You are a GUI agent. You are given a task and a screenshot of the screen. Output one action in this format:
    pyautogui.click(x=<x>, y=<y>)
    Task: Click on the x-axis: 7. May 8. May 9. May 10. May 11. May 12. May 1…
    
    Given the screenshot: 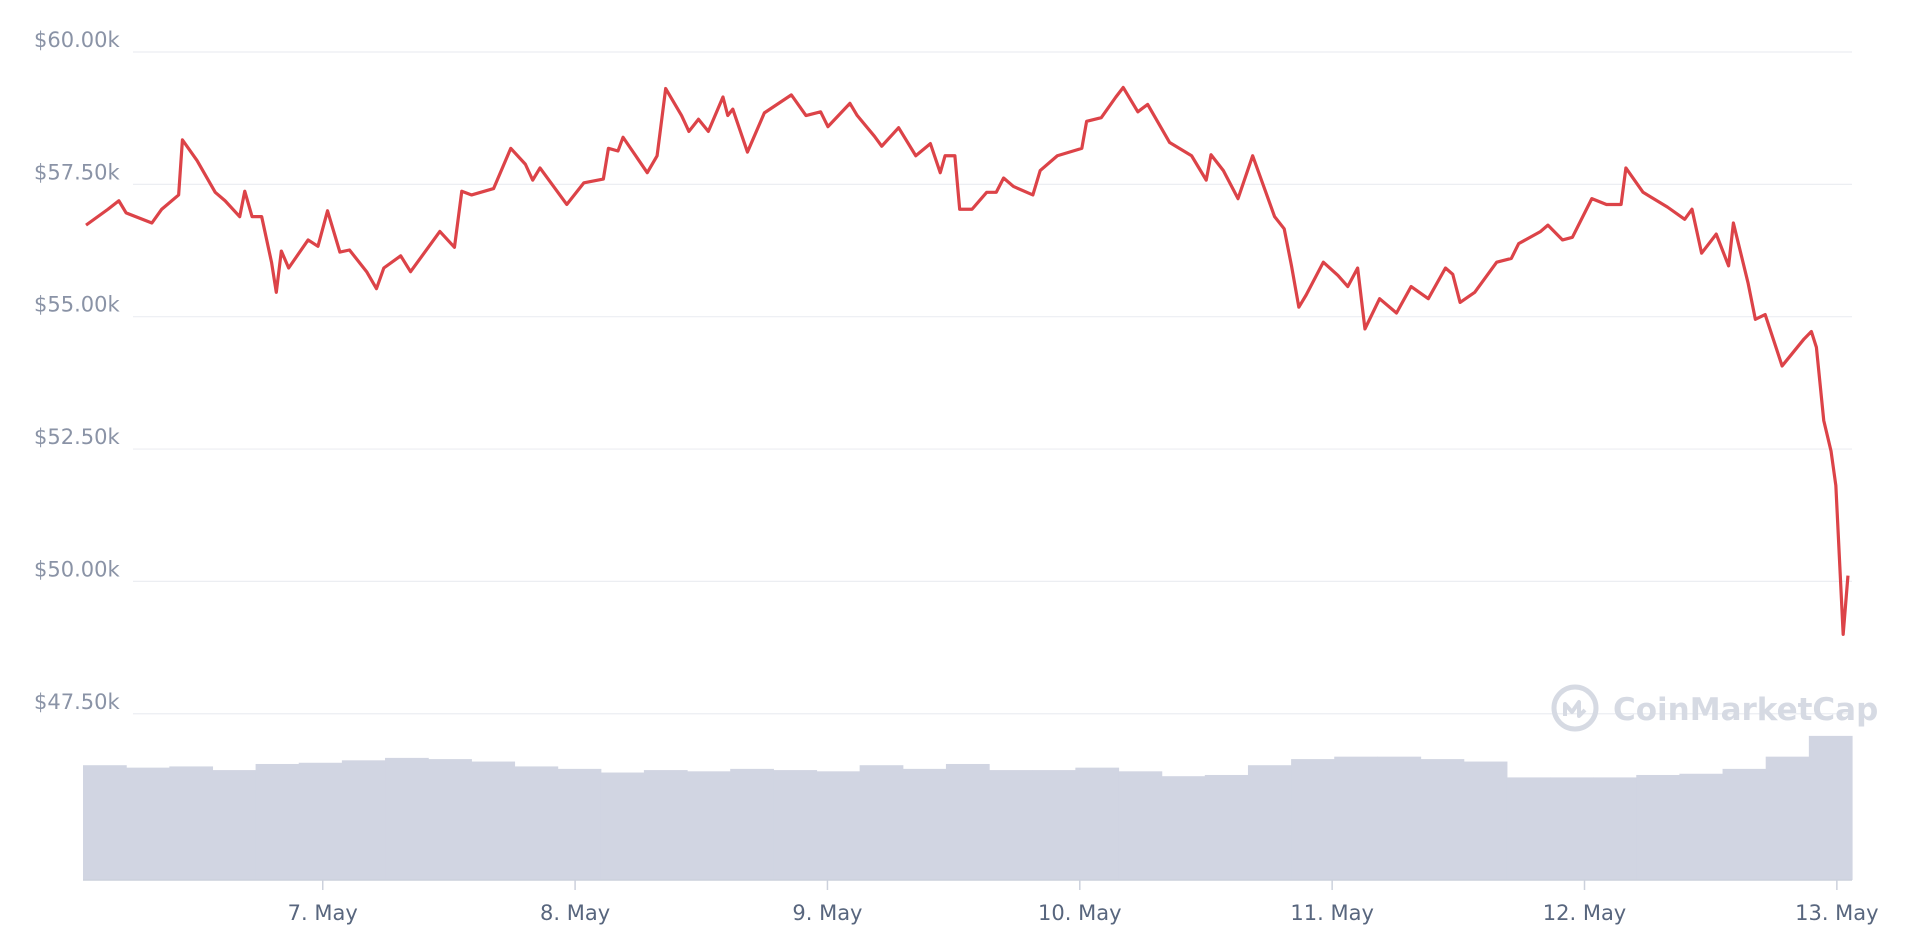 What is the action you would take?
    pyautogui.click(x=981, y=902)
    